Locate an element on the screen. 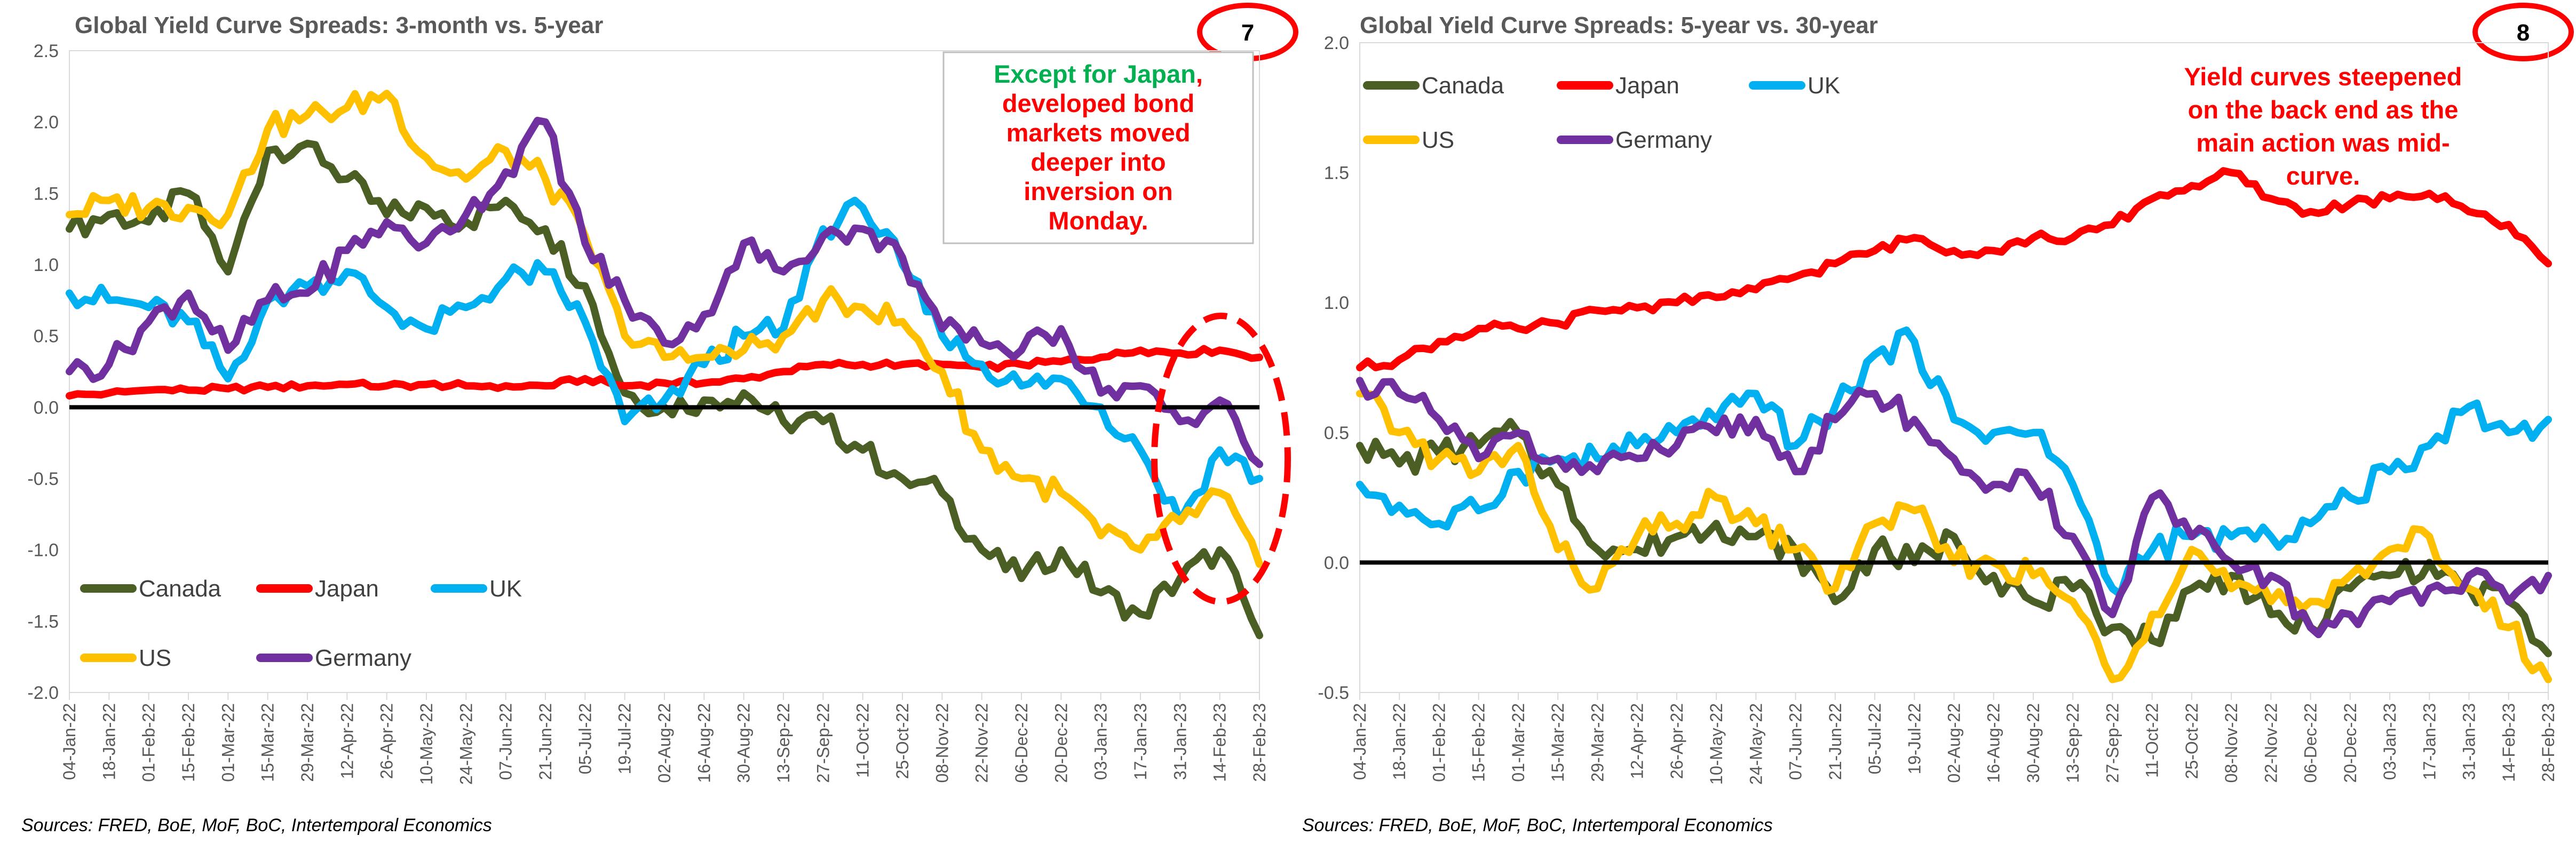  x-tick-label-1-1: 18-Jan-22 is located at coordinates (1399, 741).